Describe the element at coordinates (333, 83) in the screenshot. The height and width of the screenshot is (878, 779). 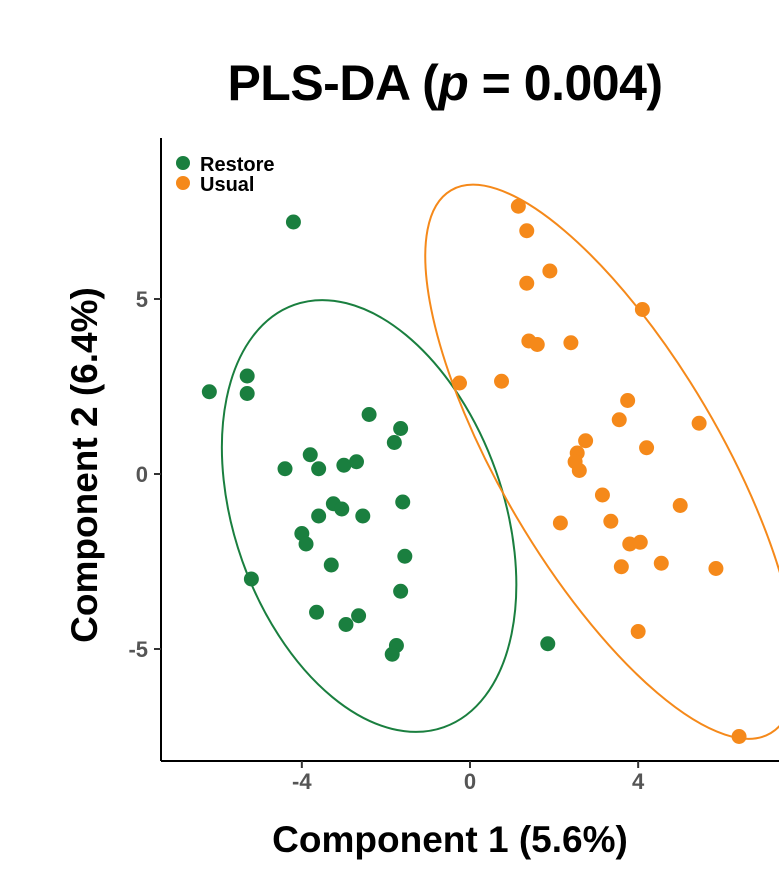
I see `title-prefix: PLS-DA (` at that location.